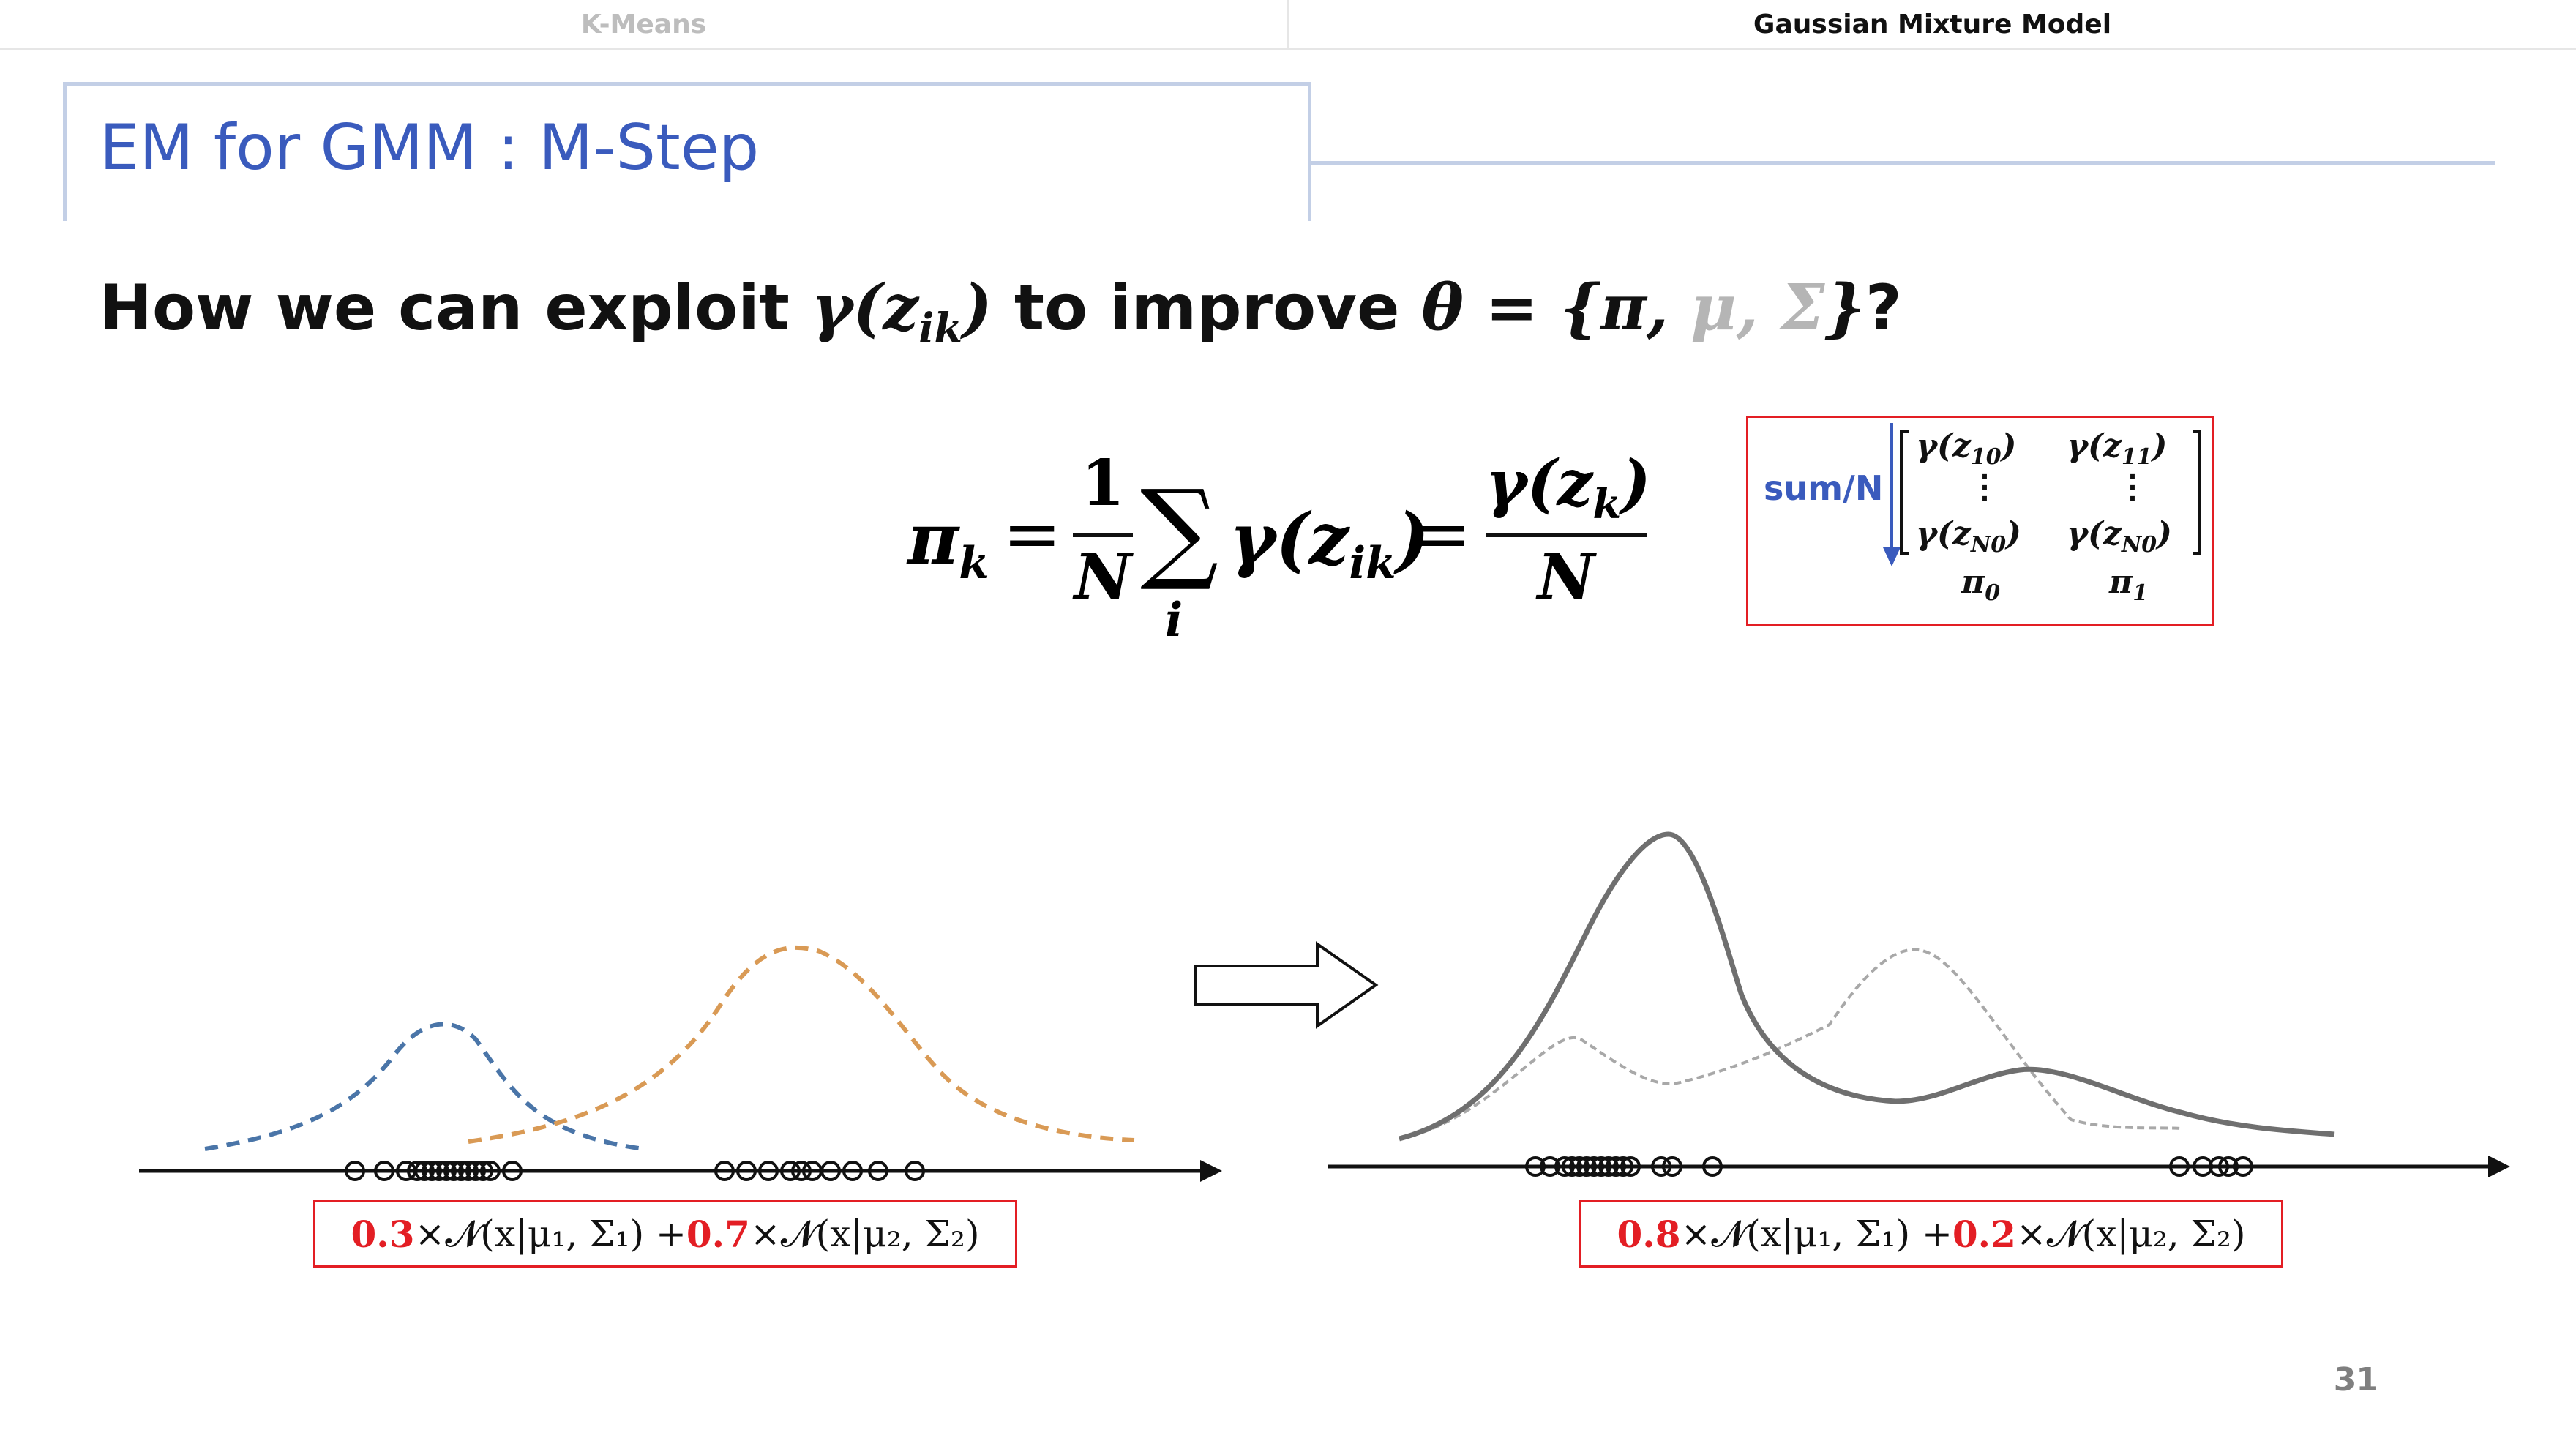 The width and height of the screenshot is (2576, 1449). Describe the element at coordinates (1566, 577) in the screenshot. I see `formula-frac2-den: N` at that location.